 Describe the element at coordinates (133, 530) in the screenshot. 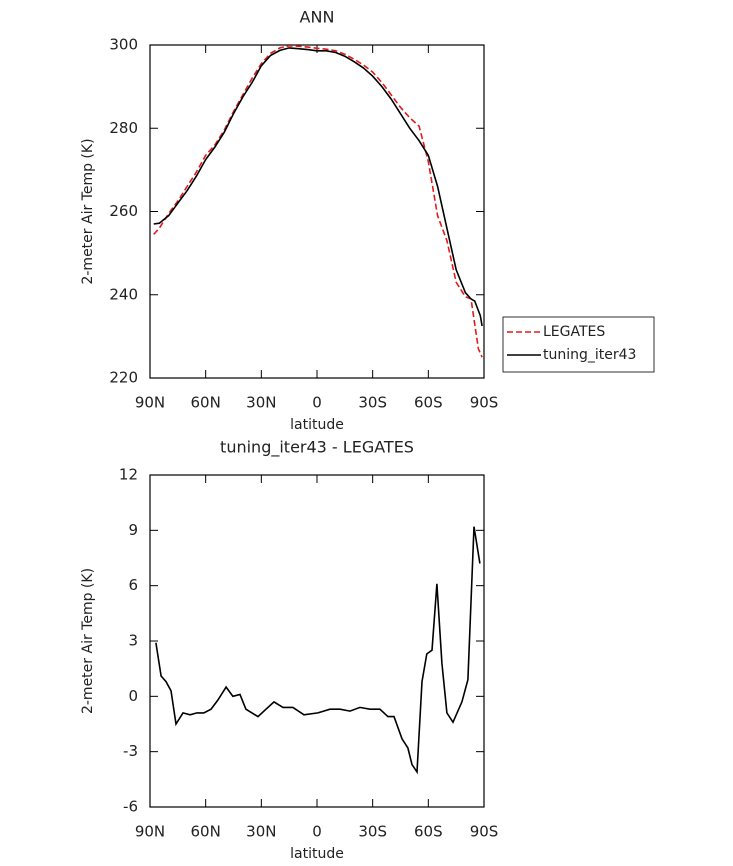

I see `y-tick-label: 9` at that location.